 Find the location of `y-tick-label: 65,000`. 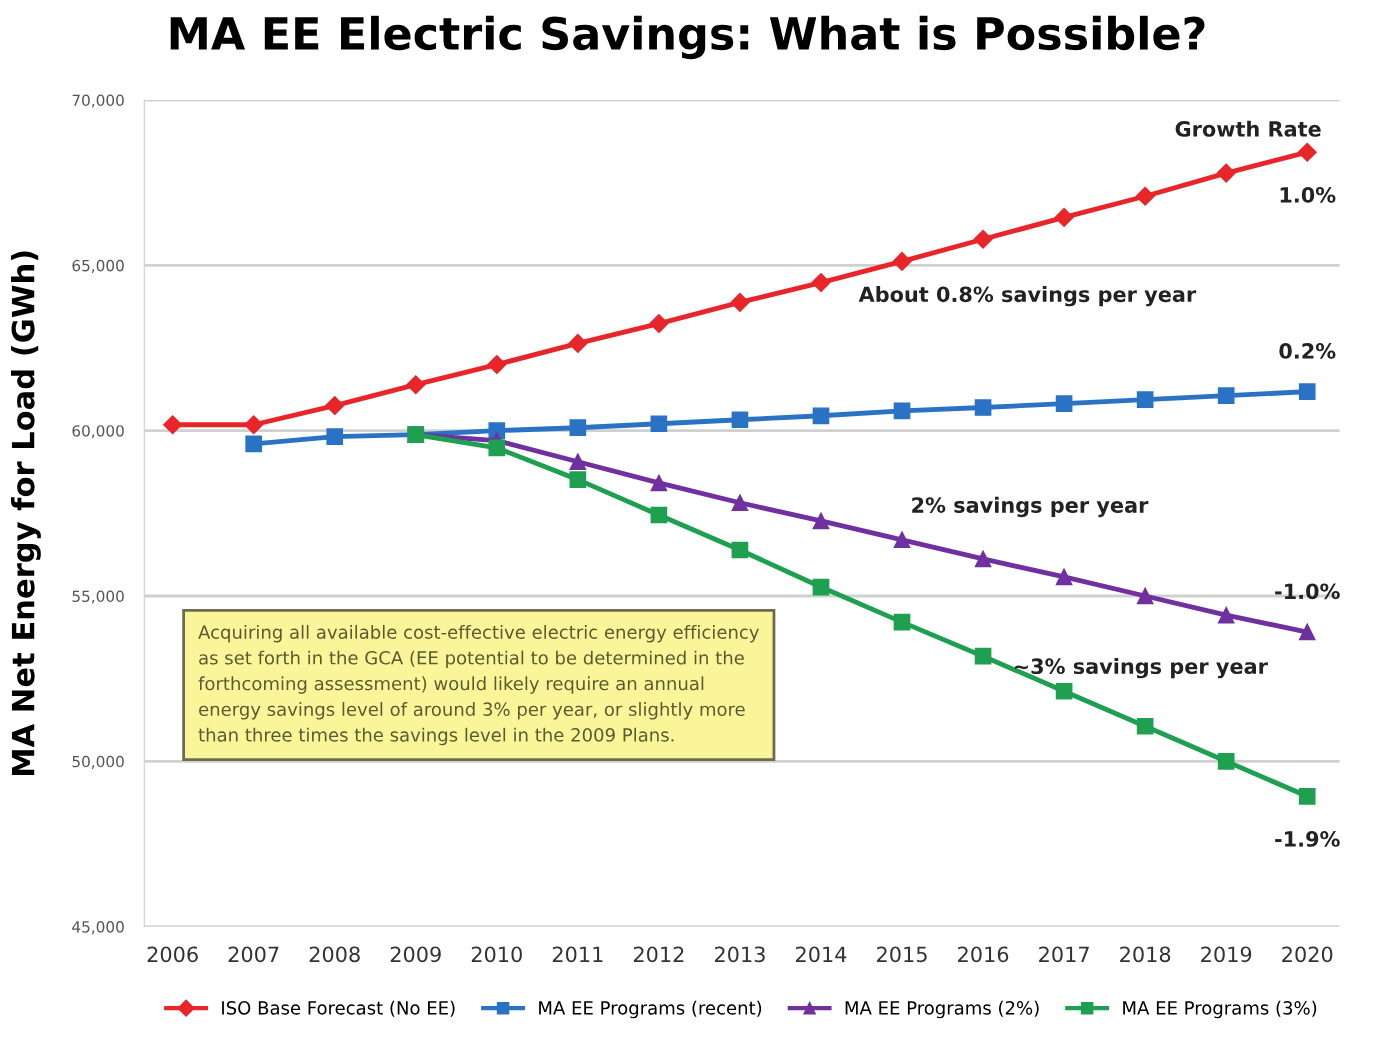

y-tick-label: 65,000 is located at coordinates (98, 266).